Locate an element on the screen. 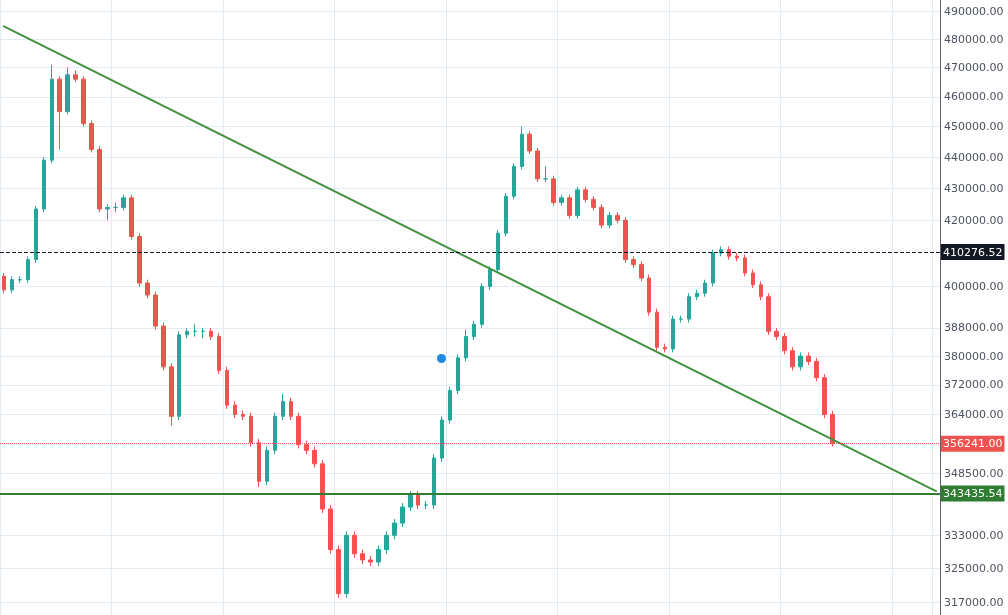 The height and width of the screenshot is (615, 1008). y-tick-label: 490000.00 is located at coordinates (974, 11).